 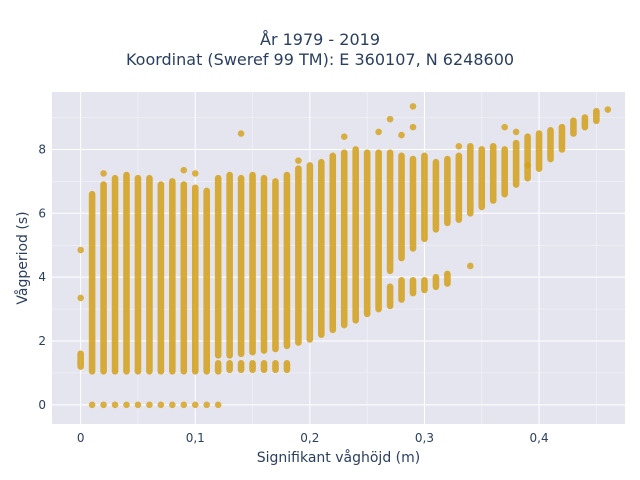 What do you see at coordinates (22, 257) in the screenshot?
I see `y-axis-label: Vågperiod (s)` at bounding box center [22, 257].